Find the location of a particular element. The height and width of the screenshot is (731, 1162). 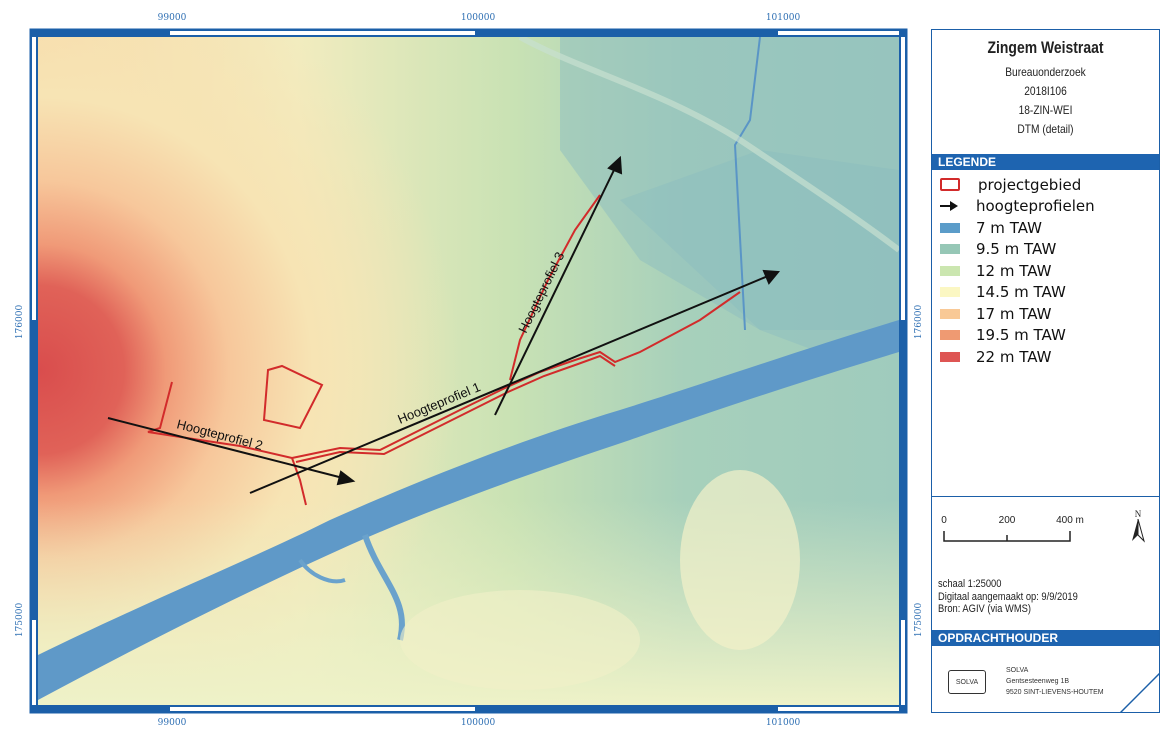

coord-top-101000: 101000 is located at coordinates (783, 18).